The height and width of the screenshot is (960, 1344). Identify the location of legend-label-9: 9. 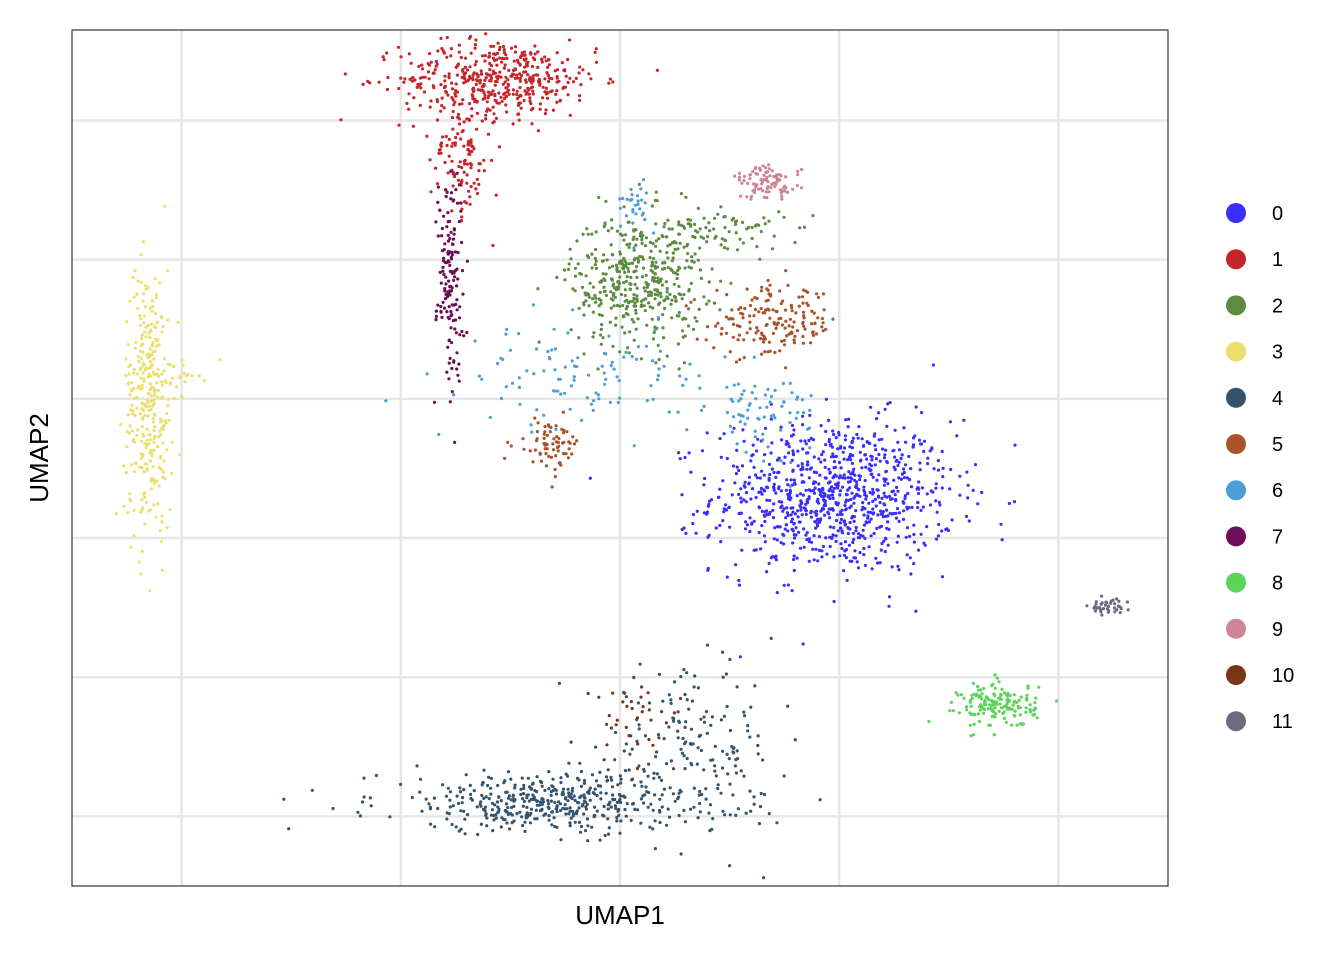
(1277, 630).